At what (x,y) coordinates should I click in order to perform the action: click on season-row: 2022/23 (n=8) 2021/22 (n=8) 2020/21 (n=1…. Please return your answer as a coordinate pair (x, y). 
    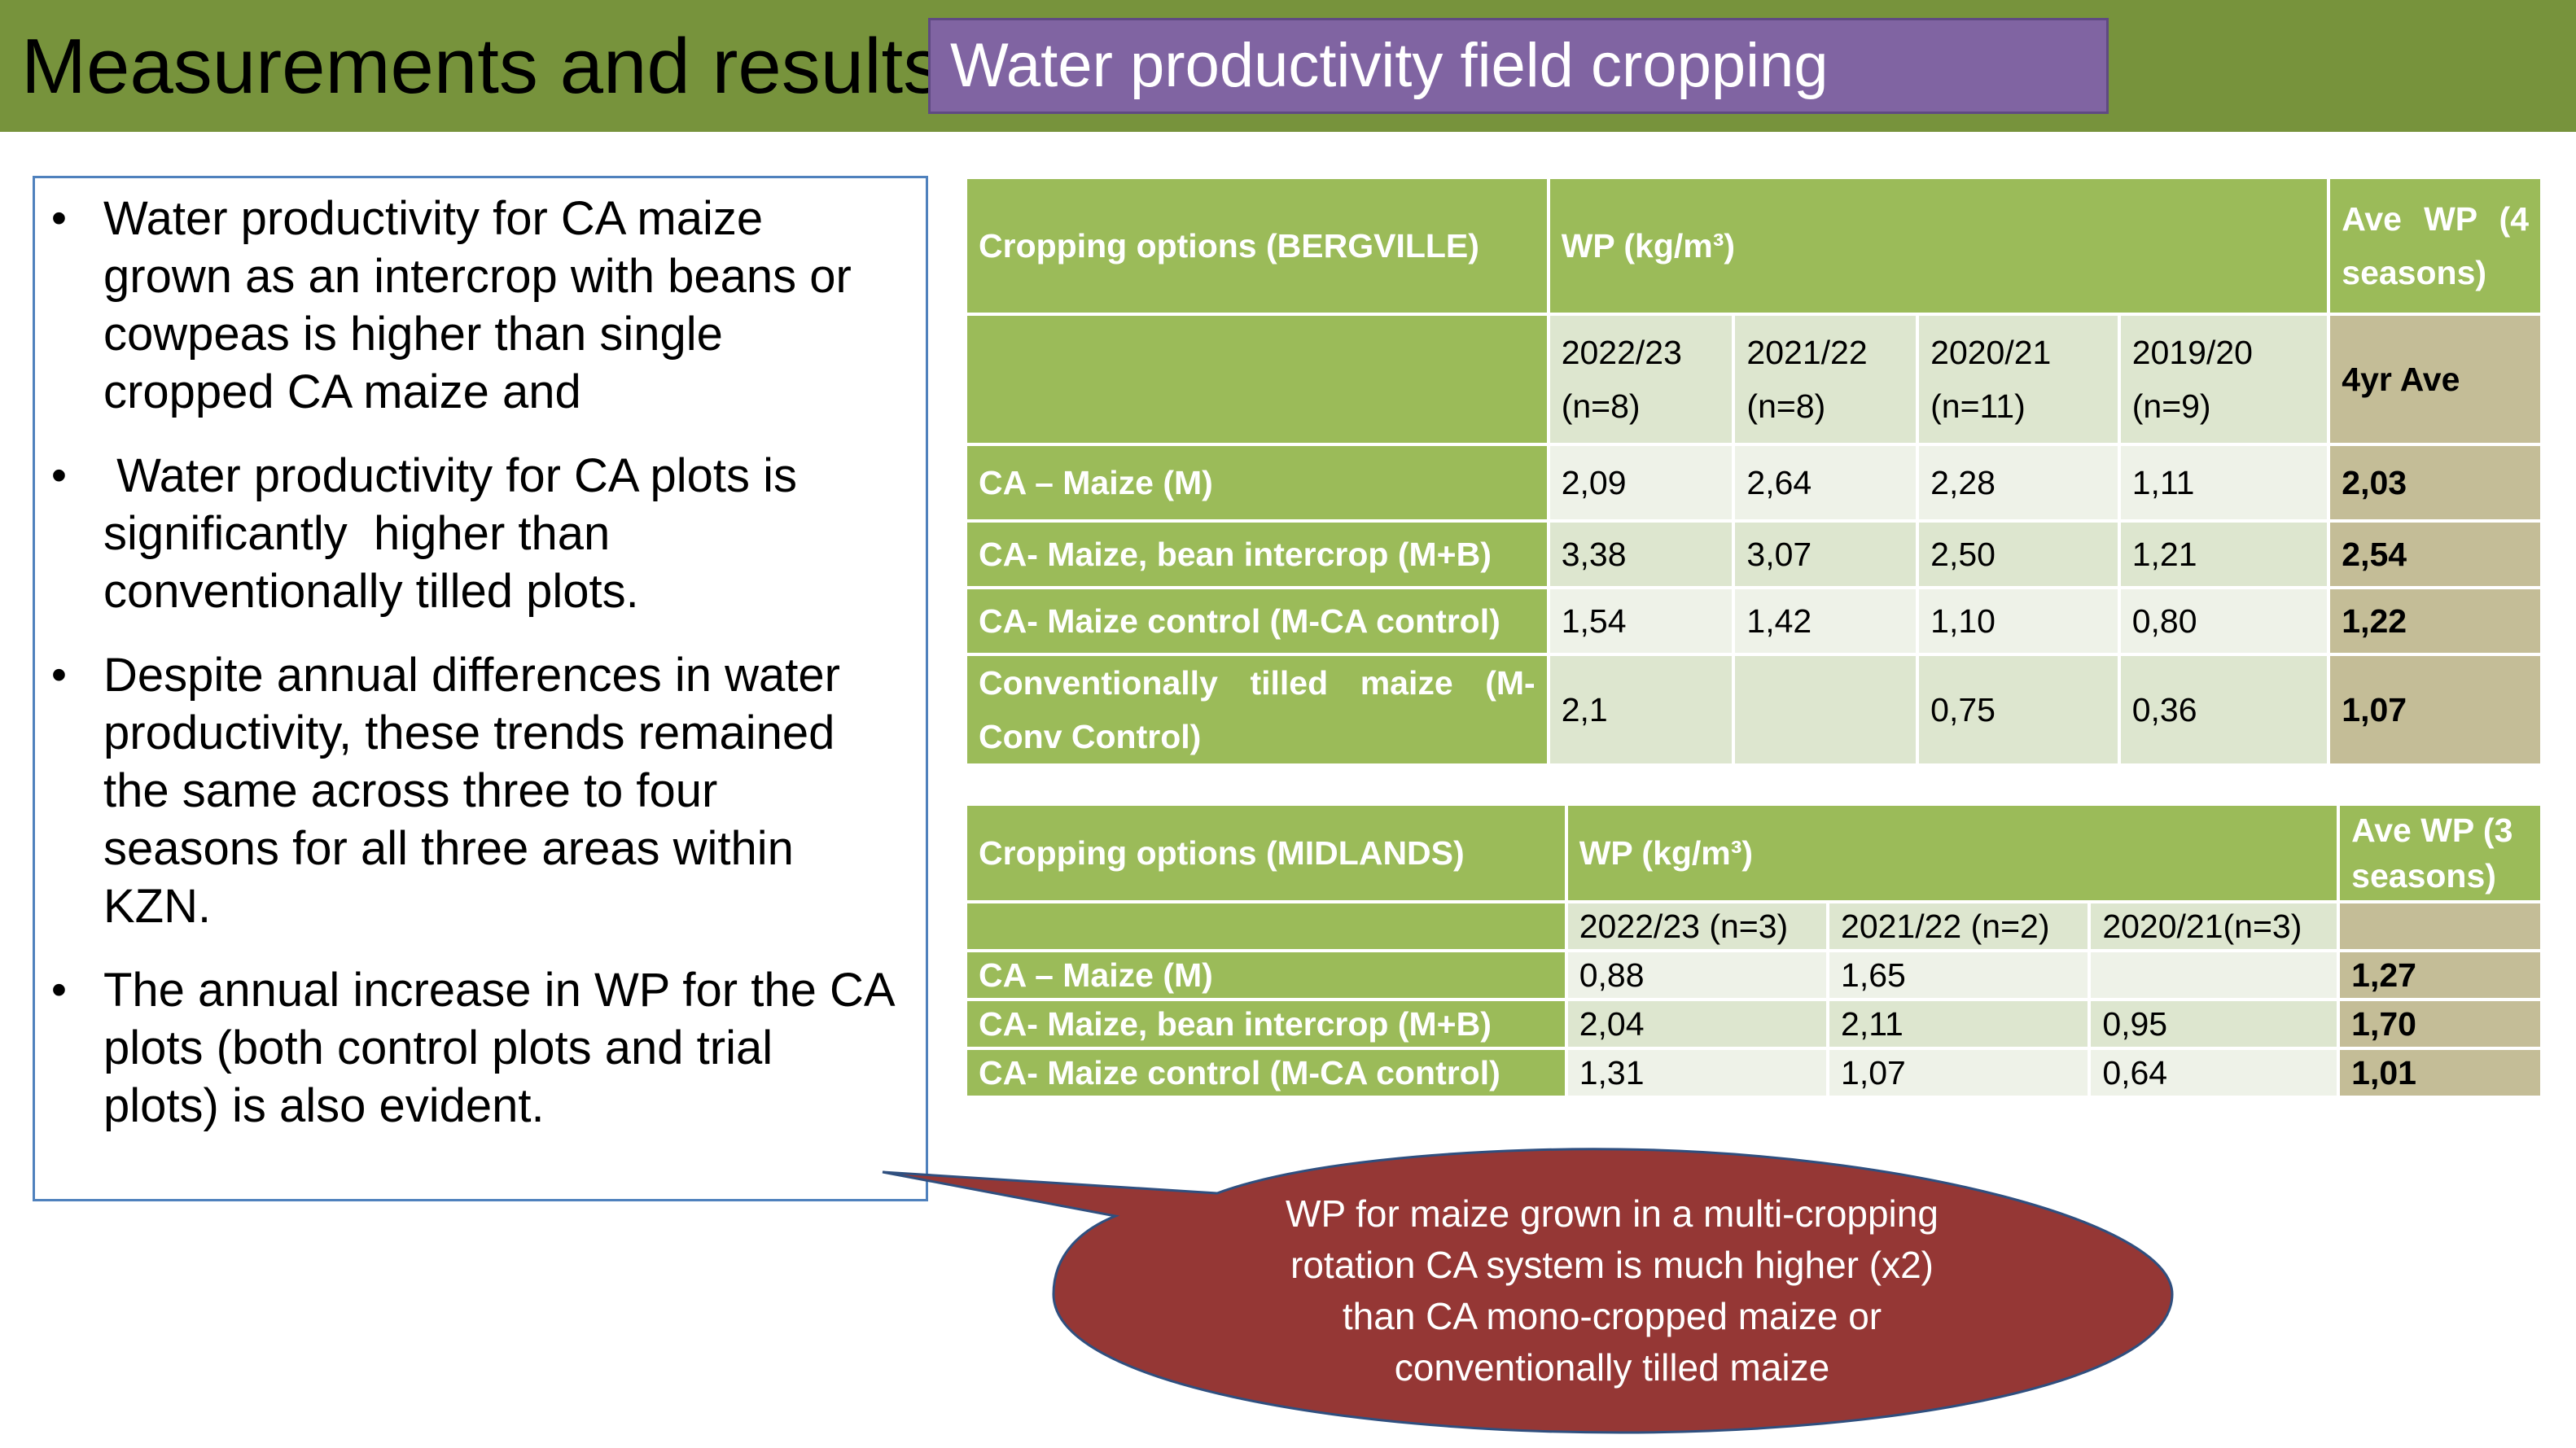
    Looking at the image, I should click on (1753, 379).